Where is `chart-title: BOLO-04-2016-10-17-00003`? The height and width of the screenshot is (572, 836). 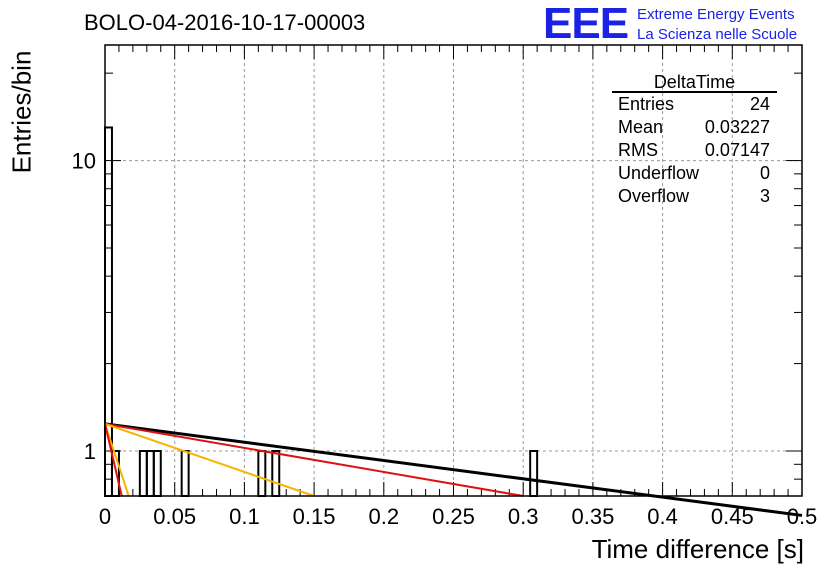 chart-title: BOLO-04-2016-10-17-00003 is located at coordinates (225, 22).